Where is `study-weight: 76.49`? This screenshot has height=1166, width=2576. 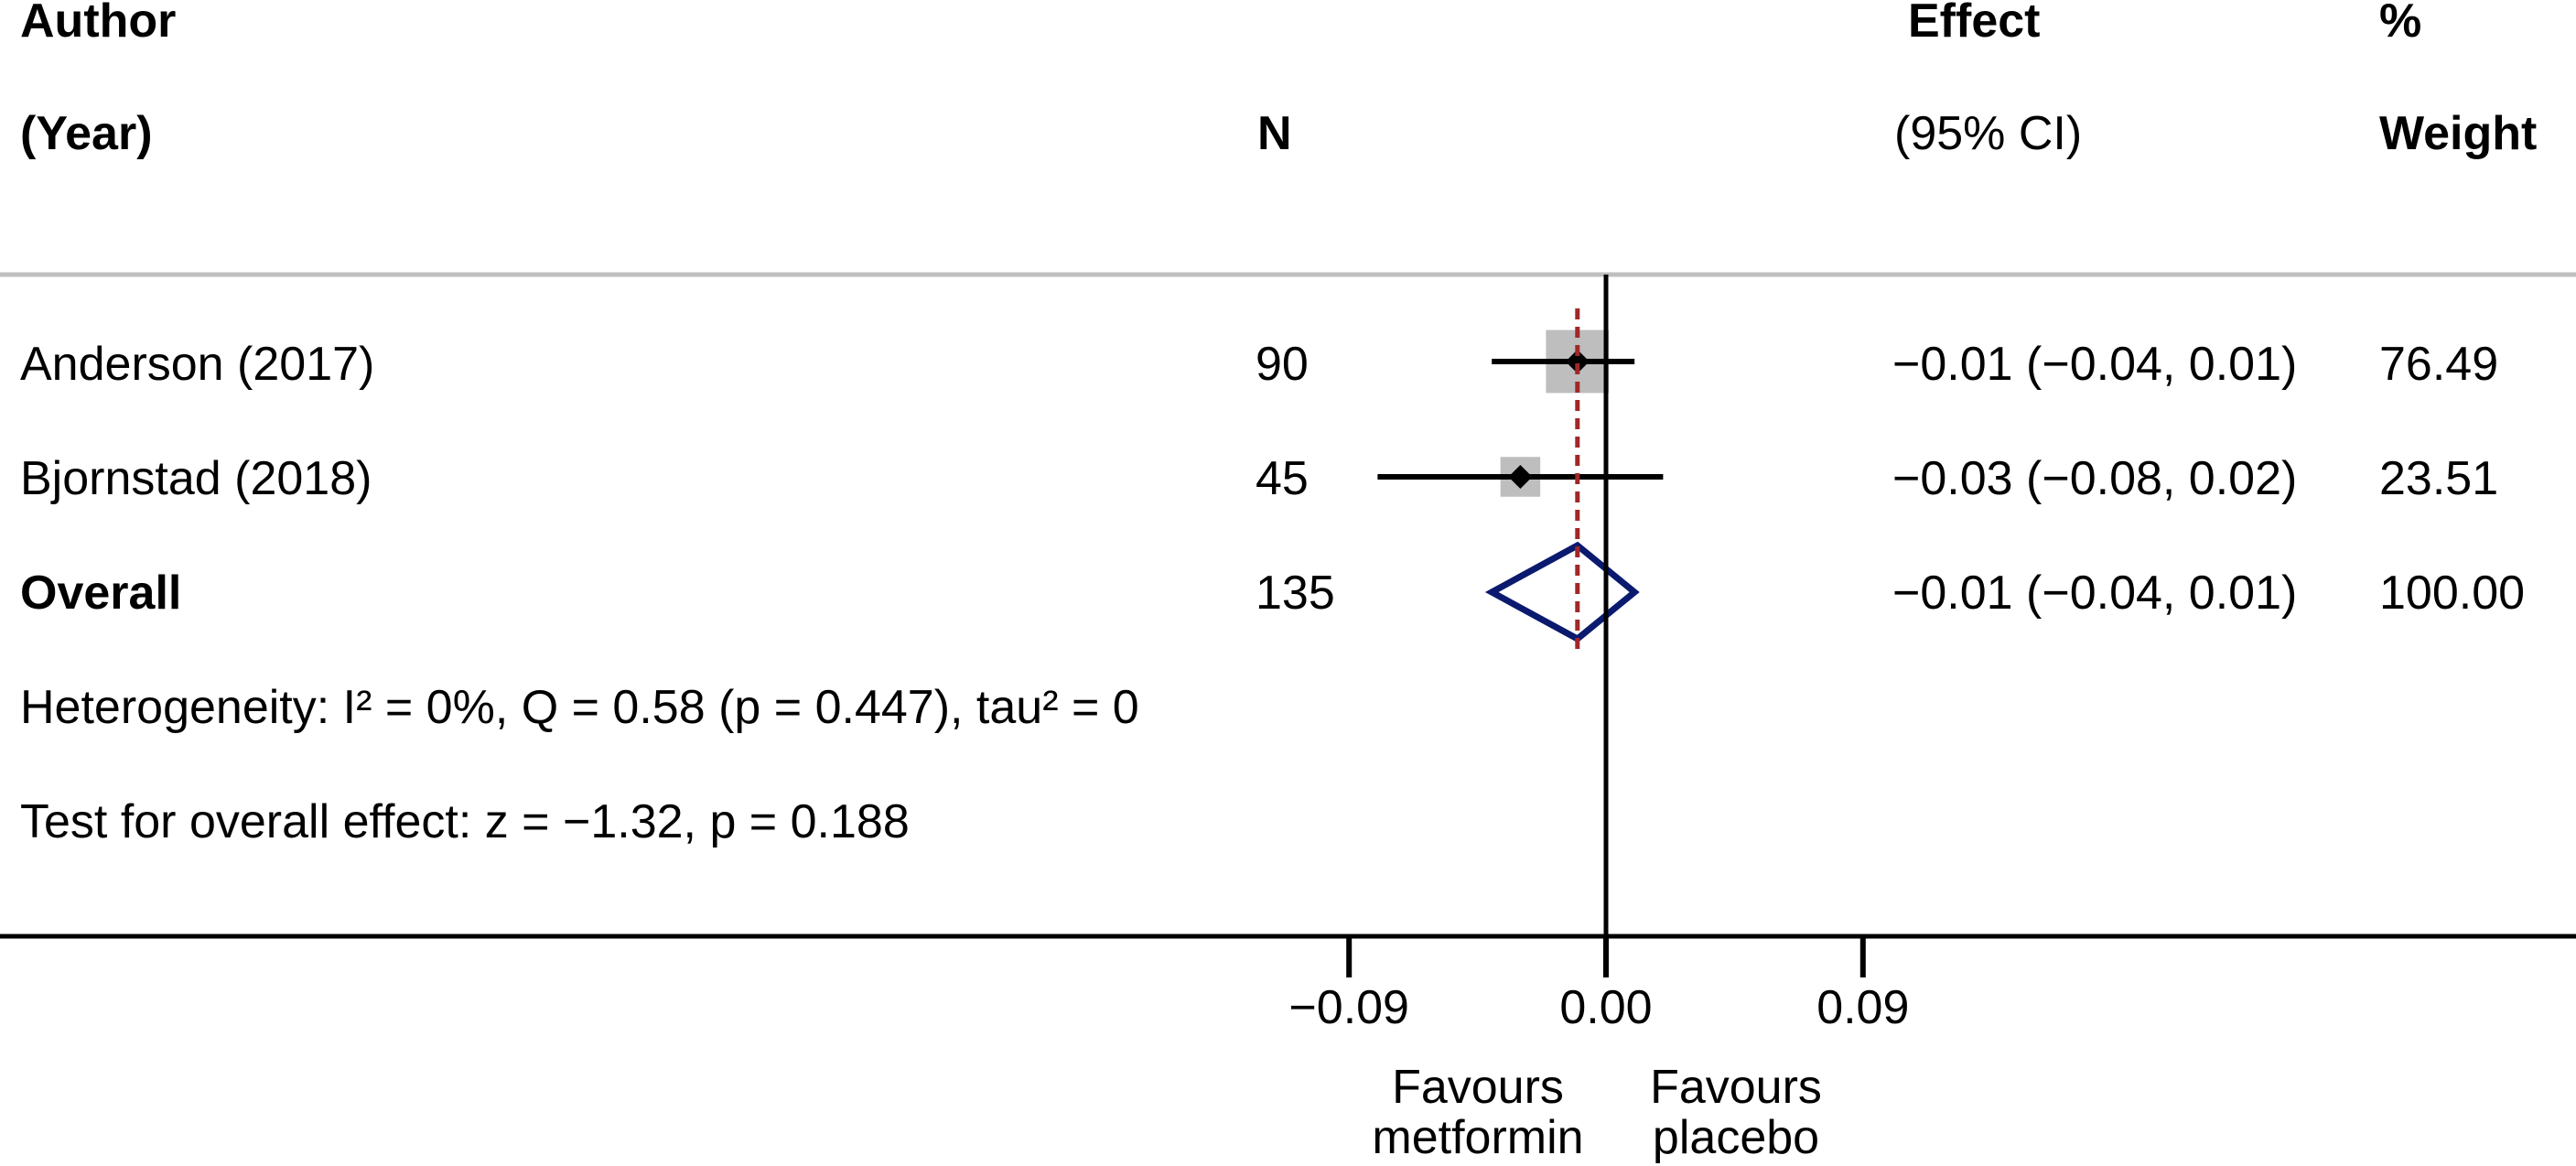 study-weight: 76.49 is located at coordinates (2438, 365).